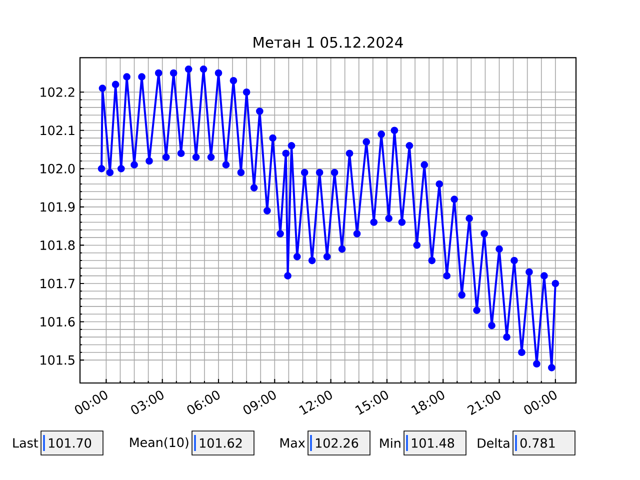  Describe the element at coordinates (57, 360) in the screenshot. I see `y-tick-label: 101.5` at that location.